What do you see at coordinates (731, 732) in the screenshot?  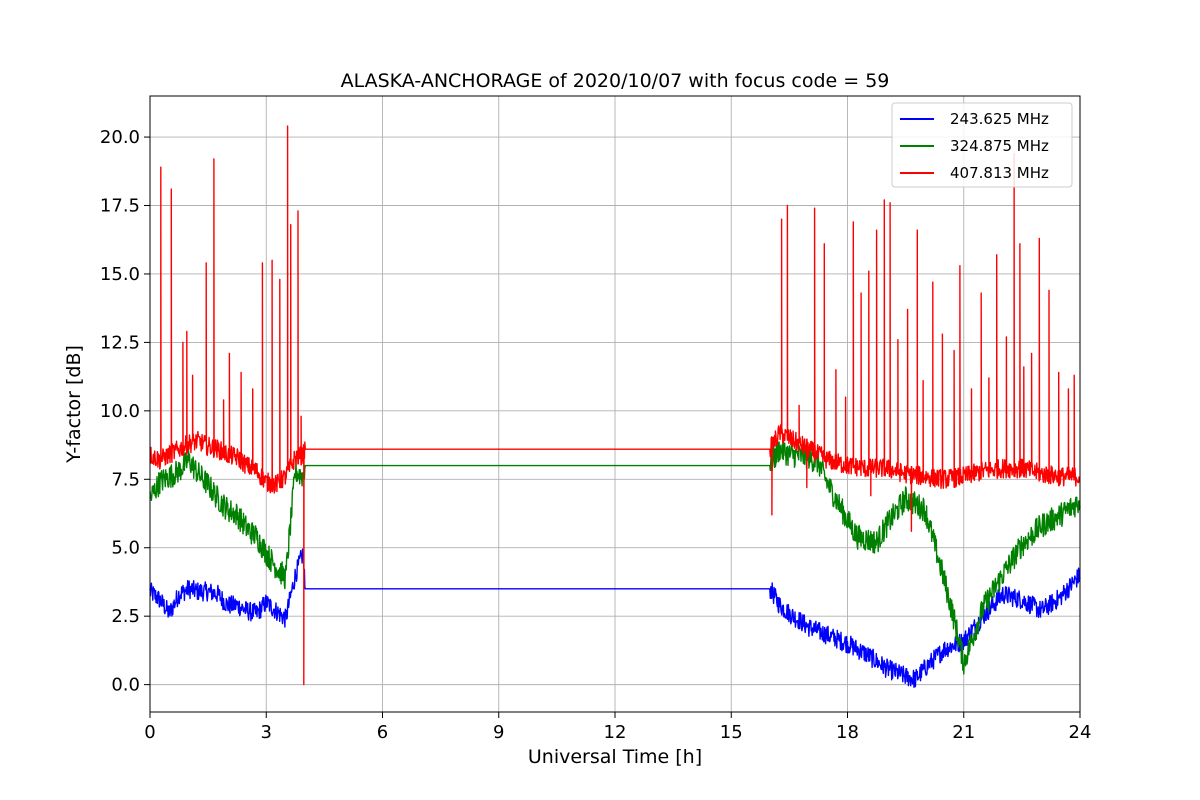 I see `x-tick-label: 15` at bounding box center [731, 732].